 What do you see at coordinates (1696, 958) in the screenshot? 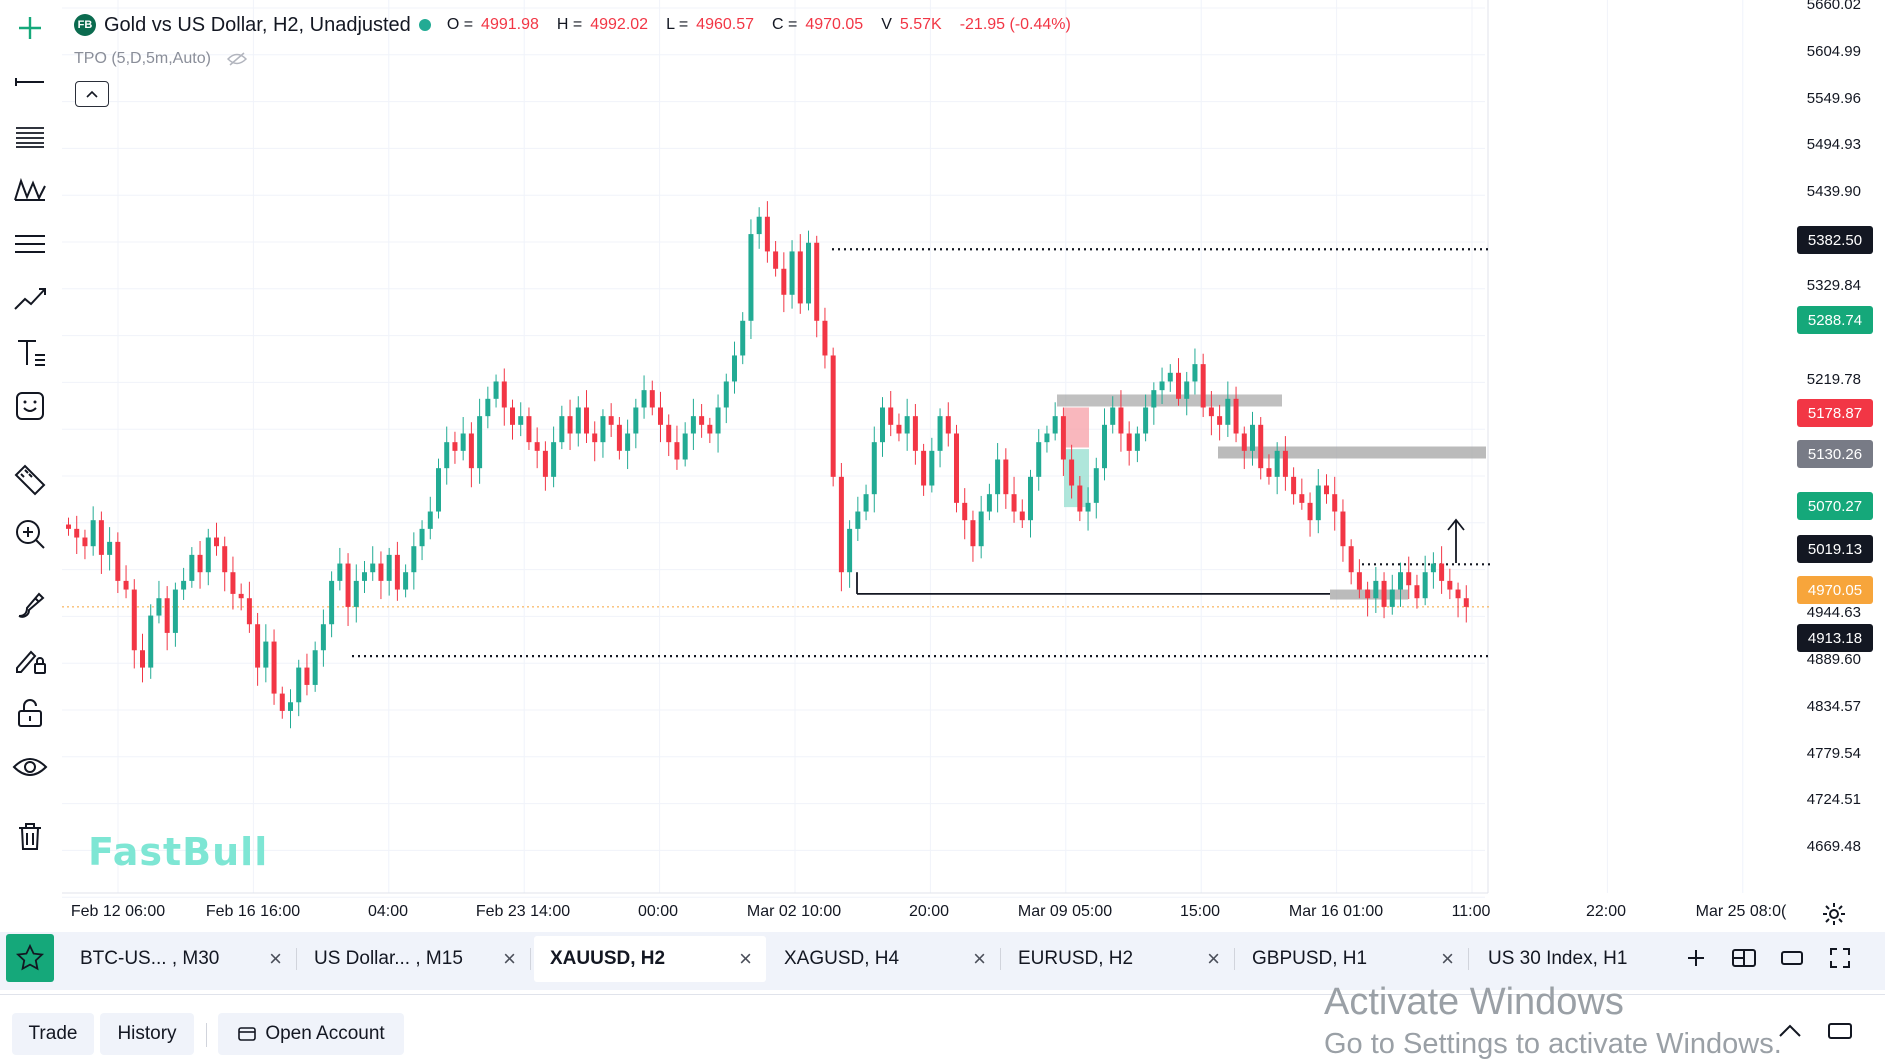
I see `add-tab-icon` at bounding box center [1696, 958].